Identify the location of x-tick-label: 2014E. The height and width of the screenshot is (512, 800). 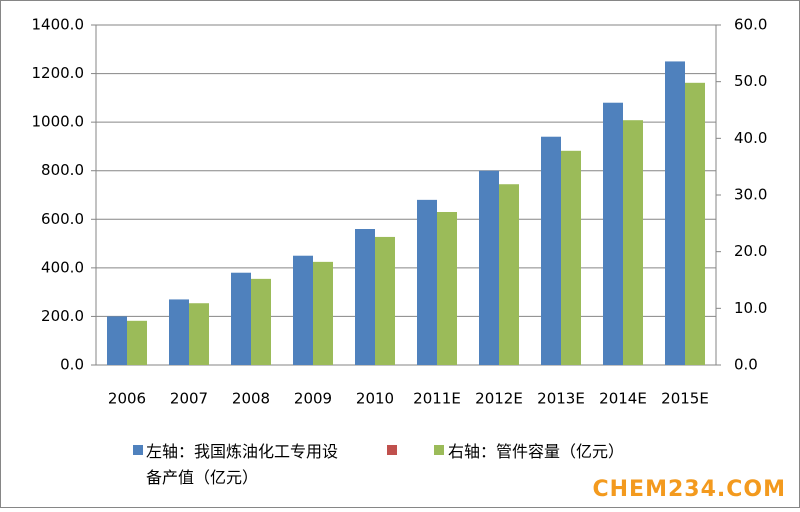
(623, 399).